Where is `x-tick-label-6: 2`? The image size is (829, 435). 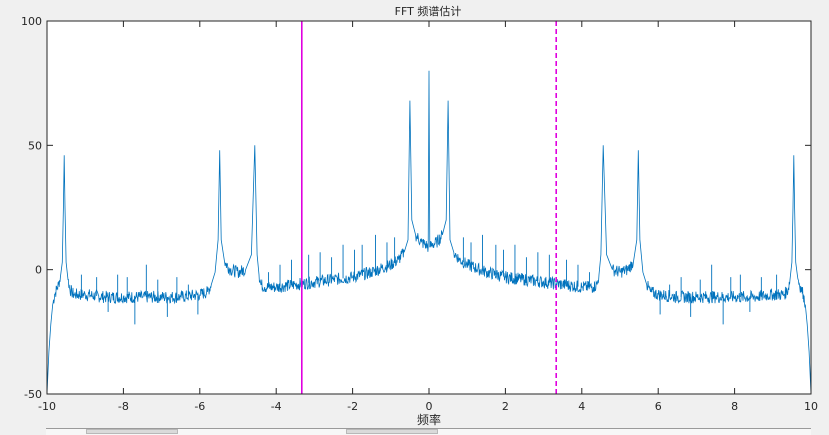
x-tick-label-6: 2 is located at coordinates (505, 406).